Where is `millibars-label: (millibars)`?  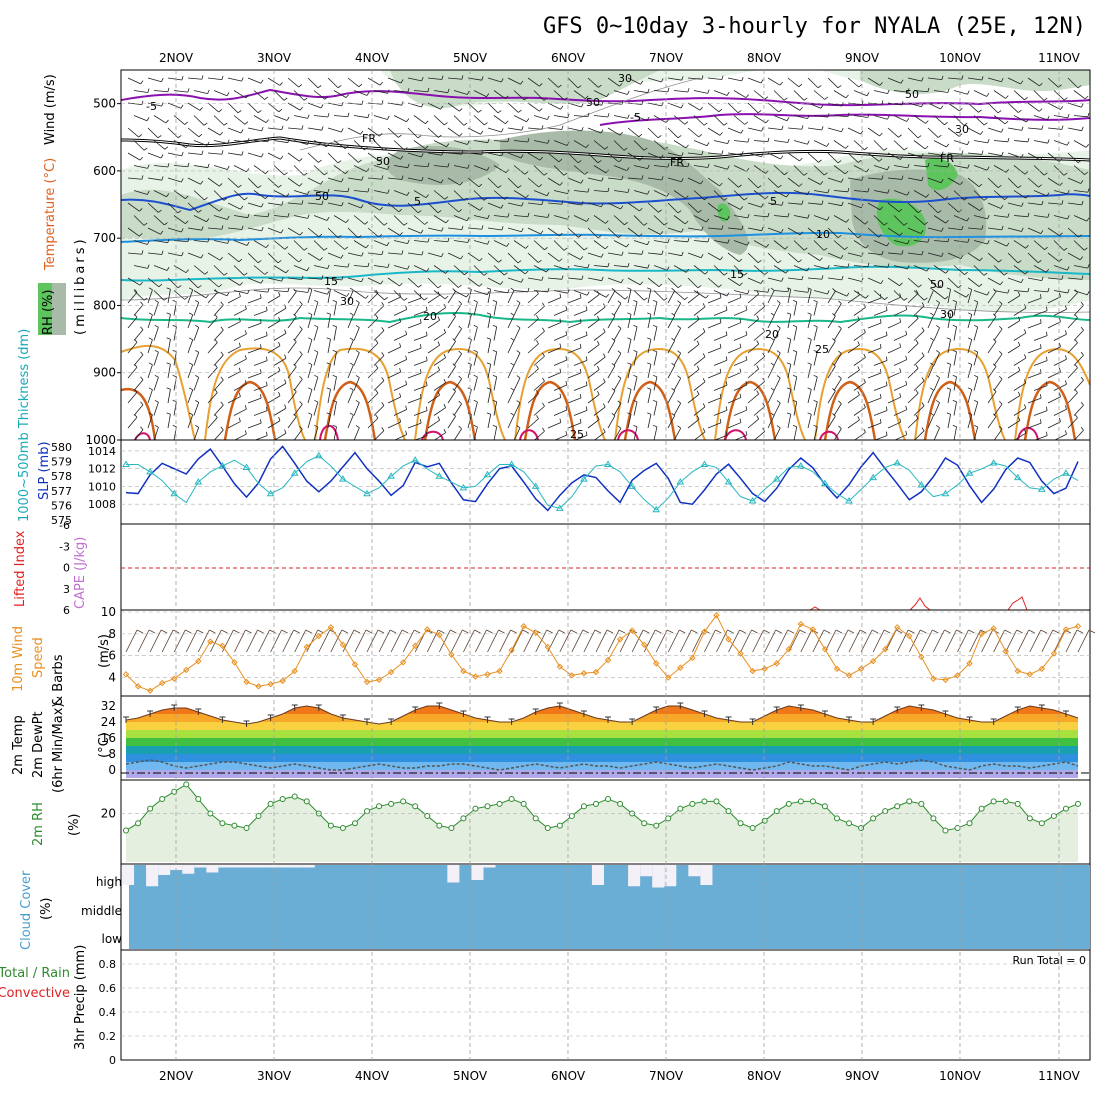
millibars-label: (millibars) is located at coordinates (80, 285).